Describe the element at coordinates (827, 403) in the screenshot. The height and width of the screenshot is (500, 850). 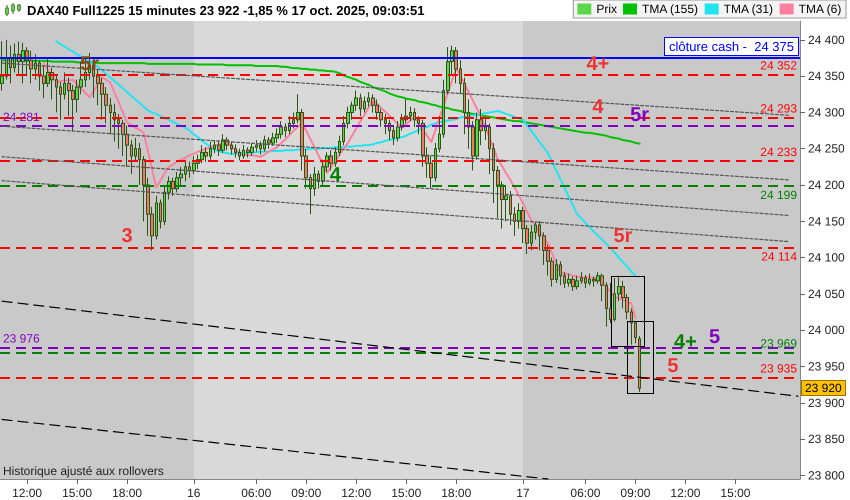
I see `y-tick-label: 23 900` at that location.